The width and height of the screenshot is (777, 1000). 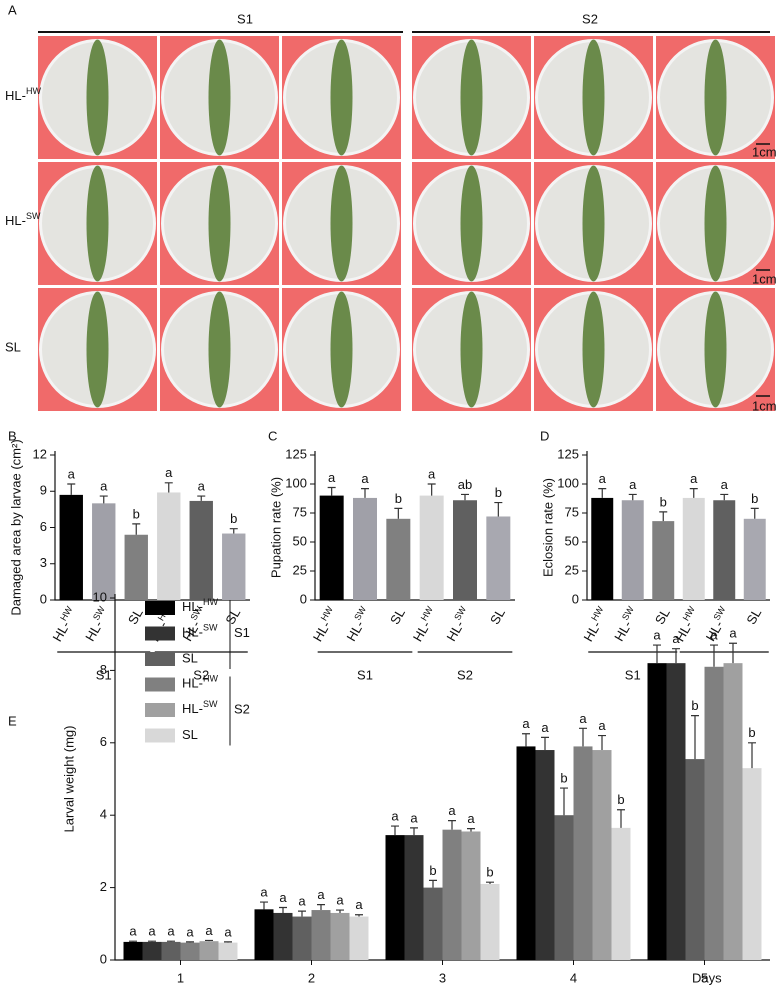 What do you see at coordinates (300, 540) in the screenshot?
I see `y-tick-label: 50` at bounding box center [300, 540].